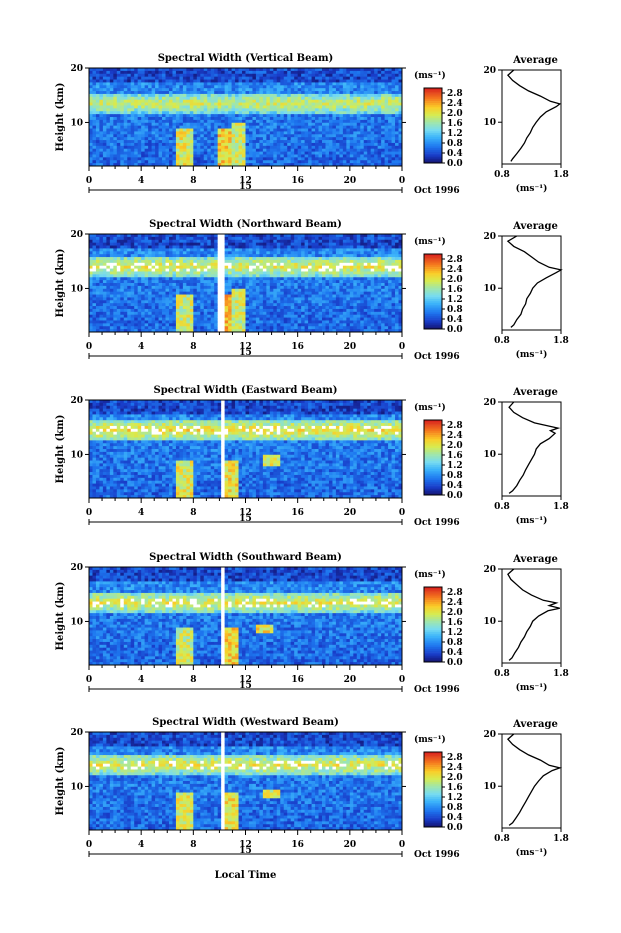  Describe the element at coordinates (433, 100) in the screenshot. I see `colorbar-segment` at that location.